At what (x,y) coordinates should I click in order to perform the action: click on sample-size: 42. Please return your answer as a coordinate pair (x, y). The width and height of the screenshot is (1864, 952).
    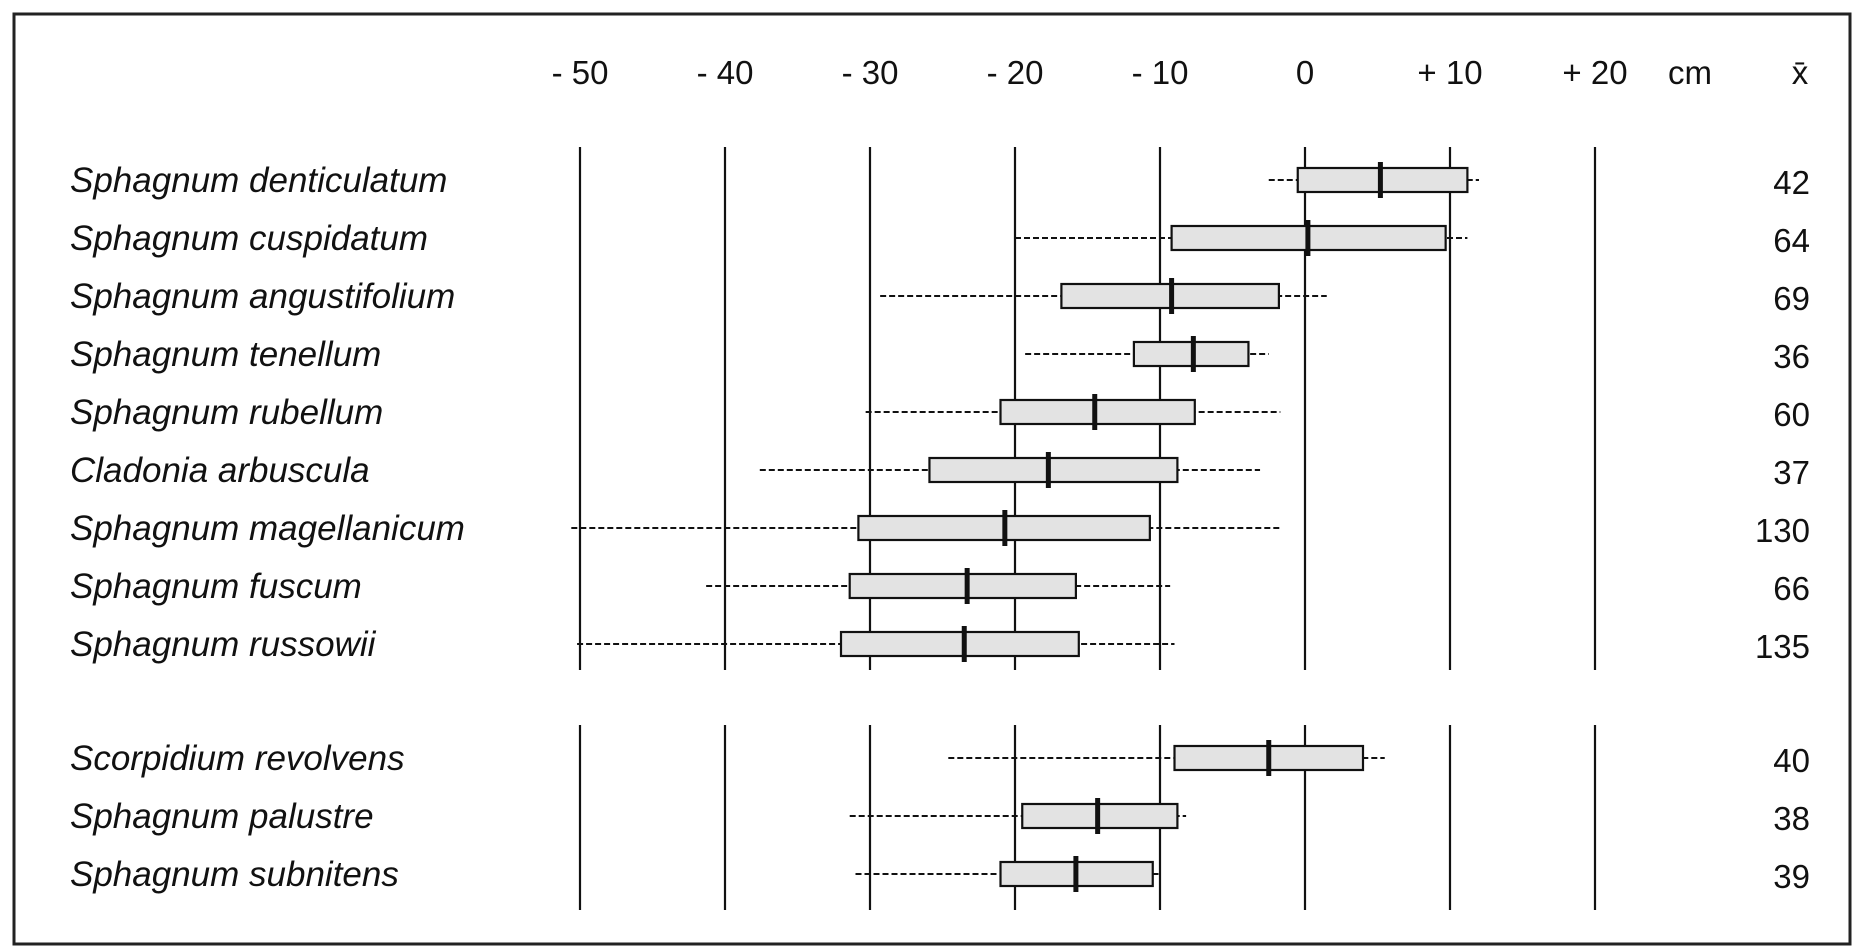
    Looking at the image, I should click on (1791, 182).